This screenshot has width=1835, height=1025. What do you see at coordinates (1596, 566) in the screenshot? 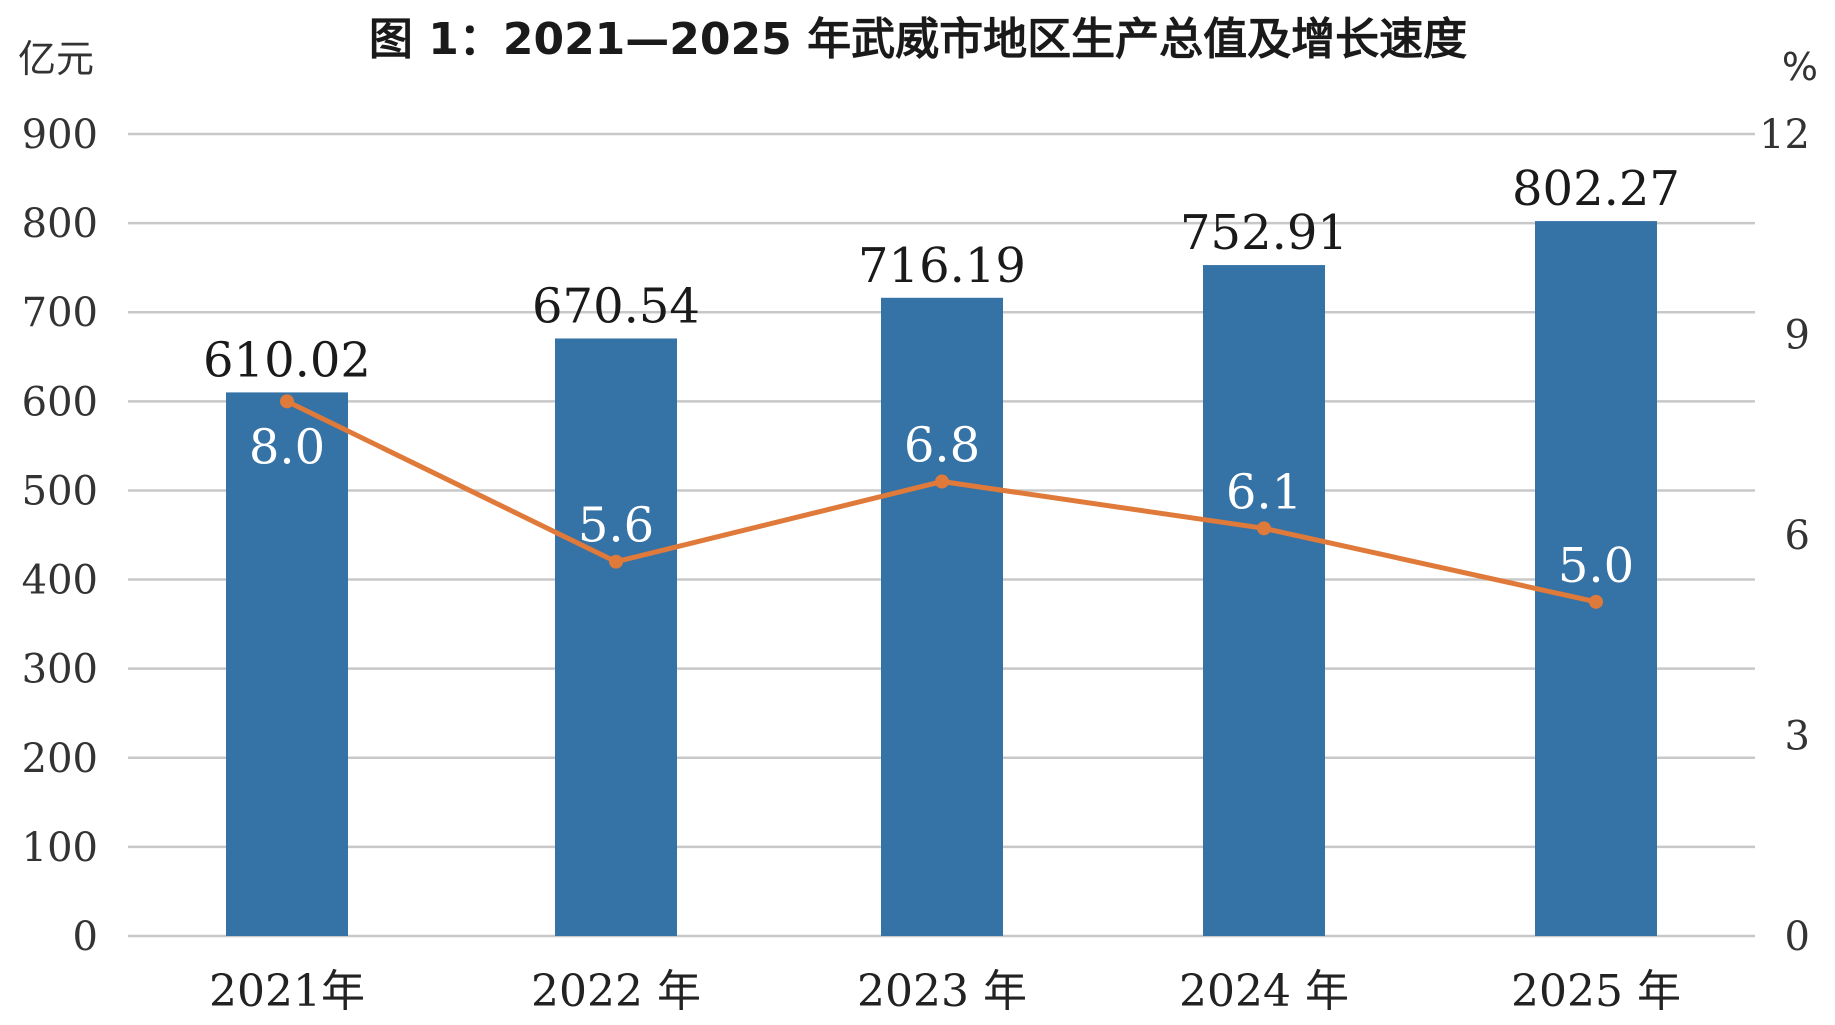
I see `growth-value-label: 5.0` at bounding box center [1596, 566].